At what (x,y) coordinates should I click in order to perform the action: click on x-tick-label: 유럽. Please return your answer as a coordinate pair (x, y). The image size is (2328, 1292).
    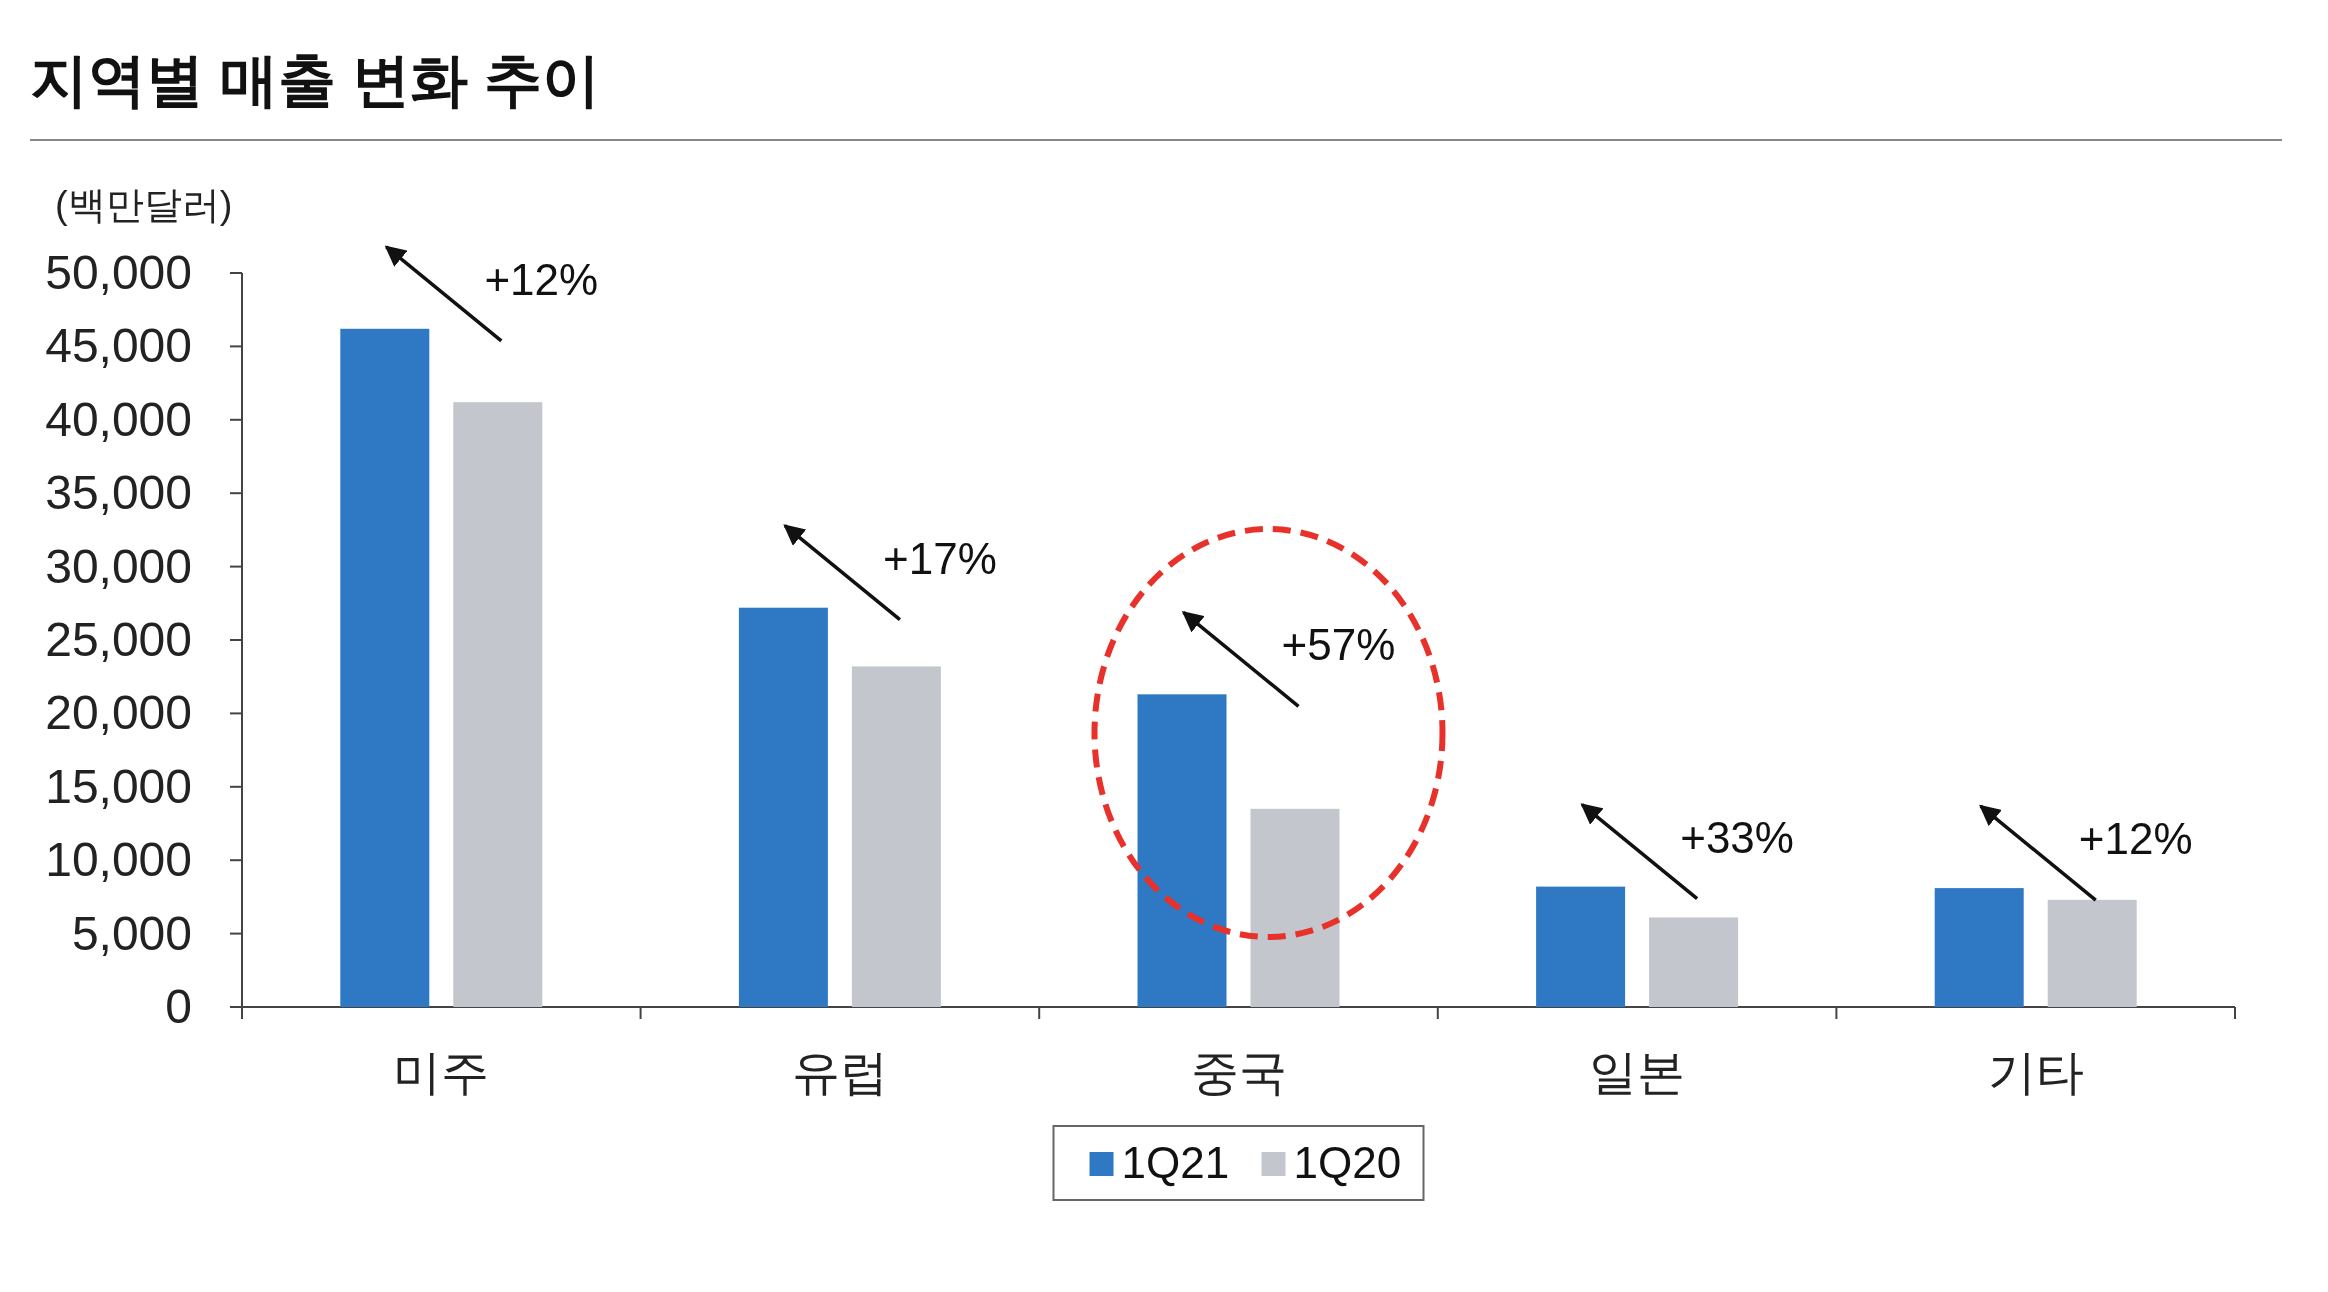
    Looking at the image, I should click on (839, 1072).